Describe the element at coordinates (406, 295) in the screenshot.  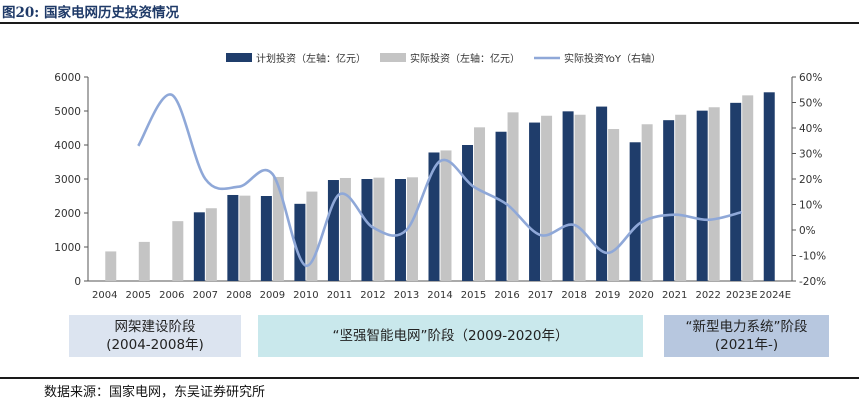
I see `x-tick-label: 2013` at that location.